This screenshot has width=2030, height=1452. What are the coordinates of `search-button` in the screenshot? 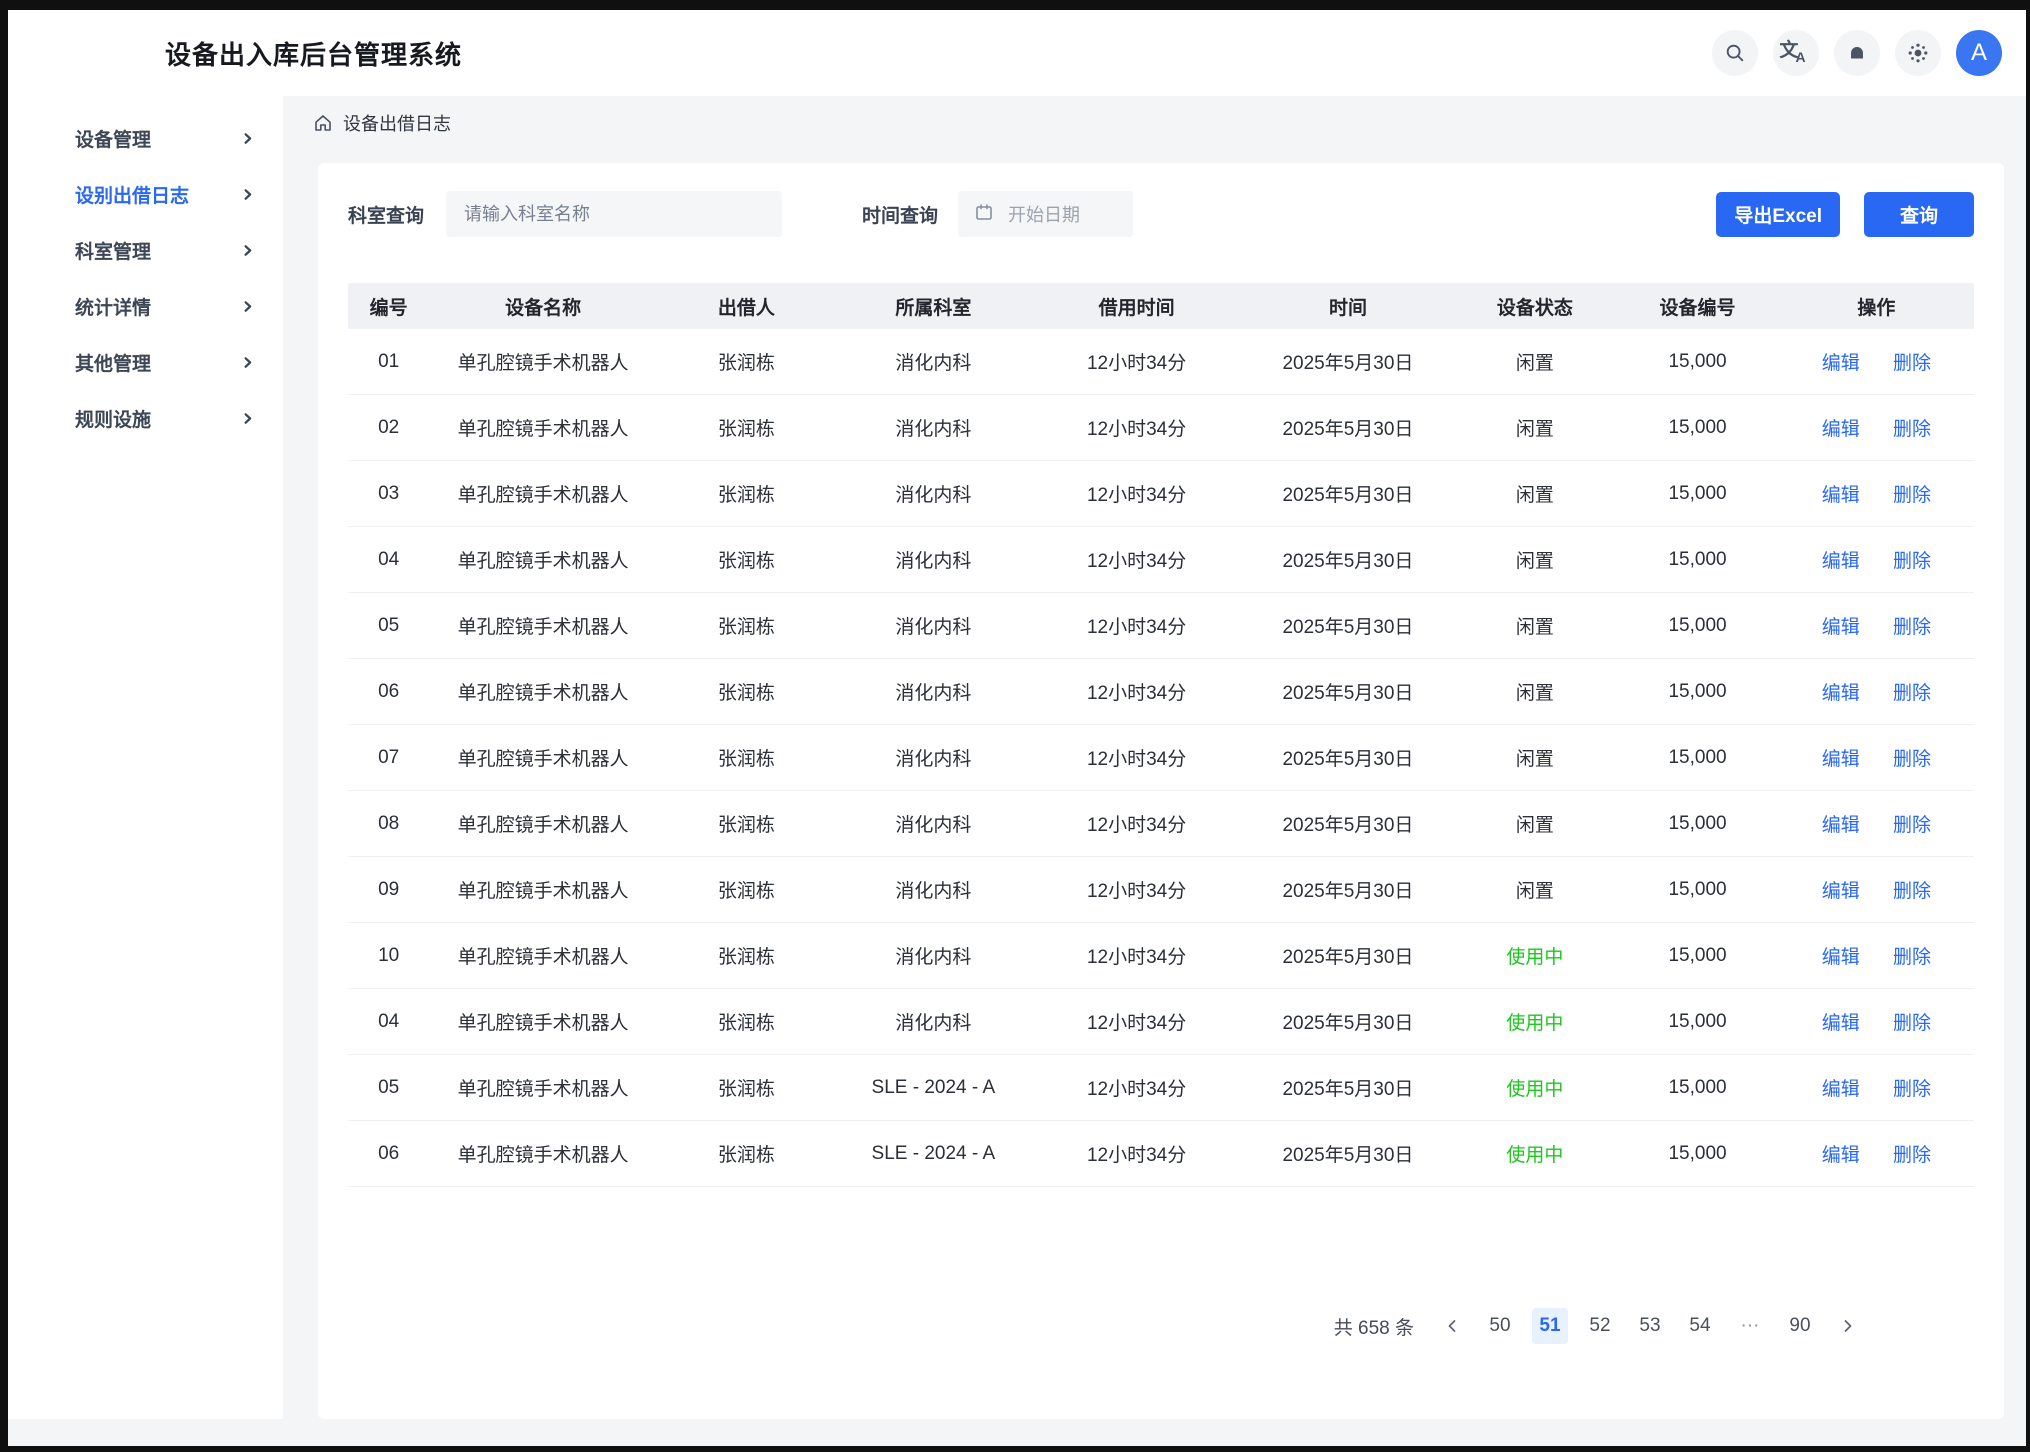 It's located at (1735, 53).